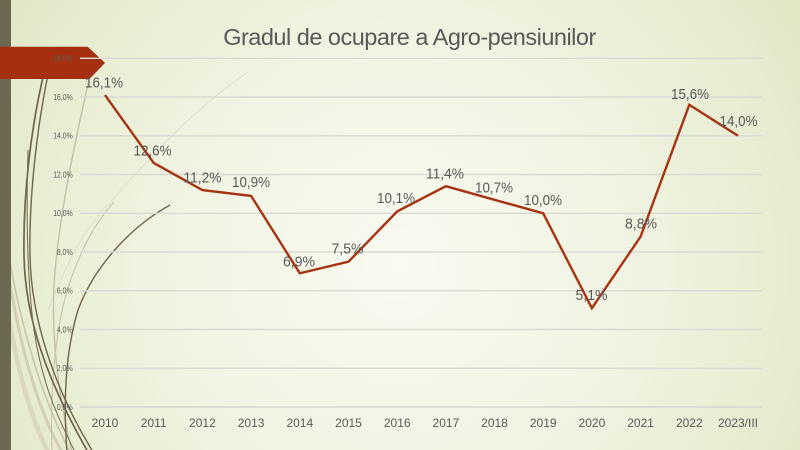 Image resolution: width=800 pixels, height=450 pixels. I want to click on svg-text: 2012, so click(202, 423).